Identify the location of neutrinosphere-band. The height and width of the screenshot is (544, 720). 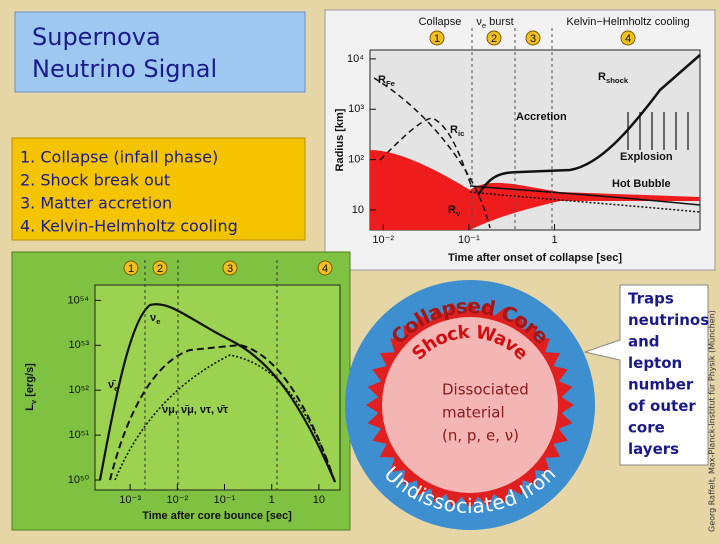
(535, 190).